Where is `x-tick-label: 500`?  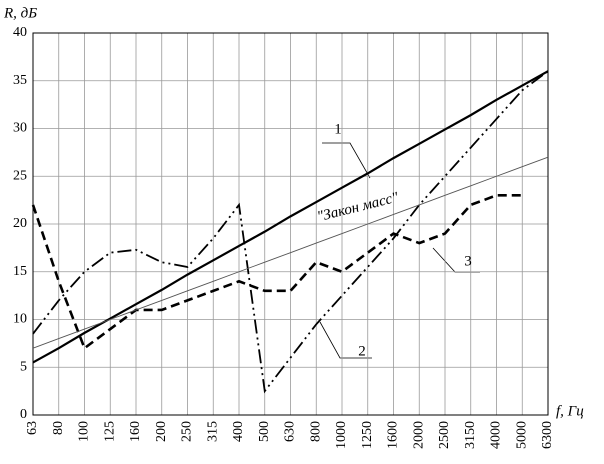
x-tick-label: 500 is located at coordinates (264, 431).